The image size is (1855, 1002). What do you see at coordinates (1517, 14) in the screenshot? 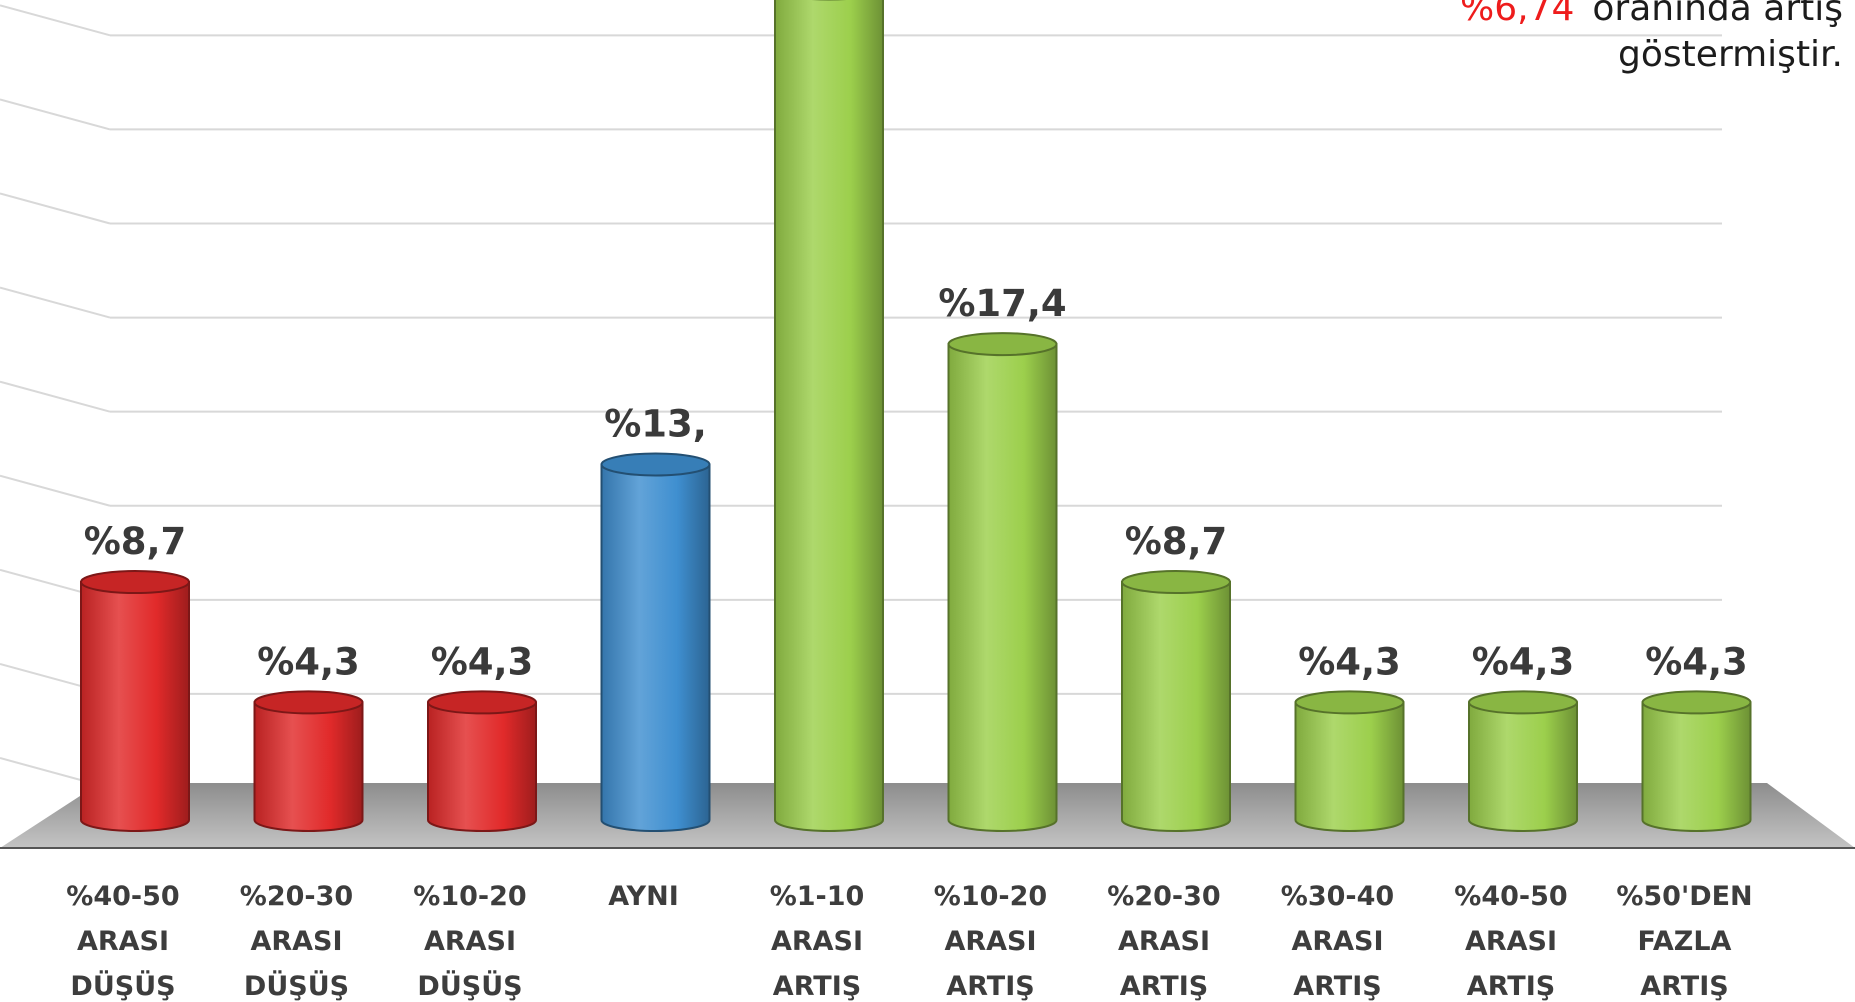
I see `annotation-highlight: %6,74` at bounding box center [1517, 14].